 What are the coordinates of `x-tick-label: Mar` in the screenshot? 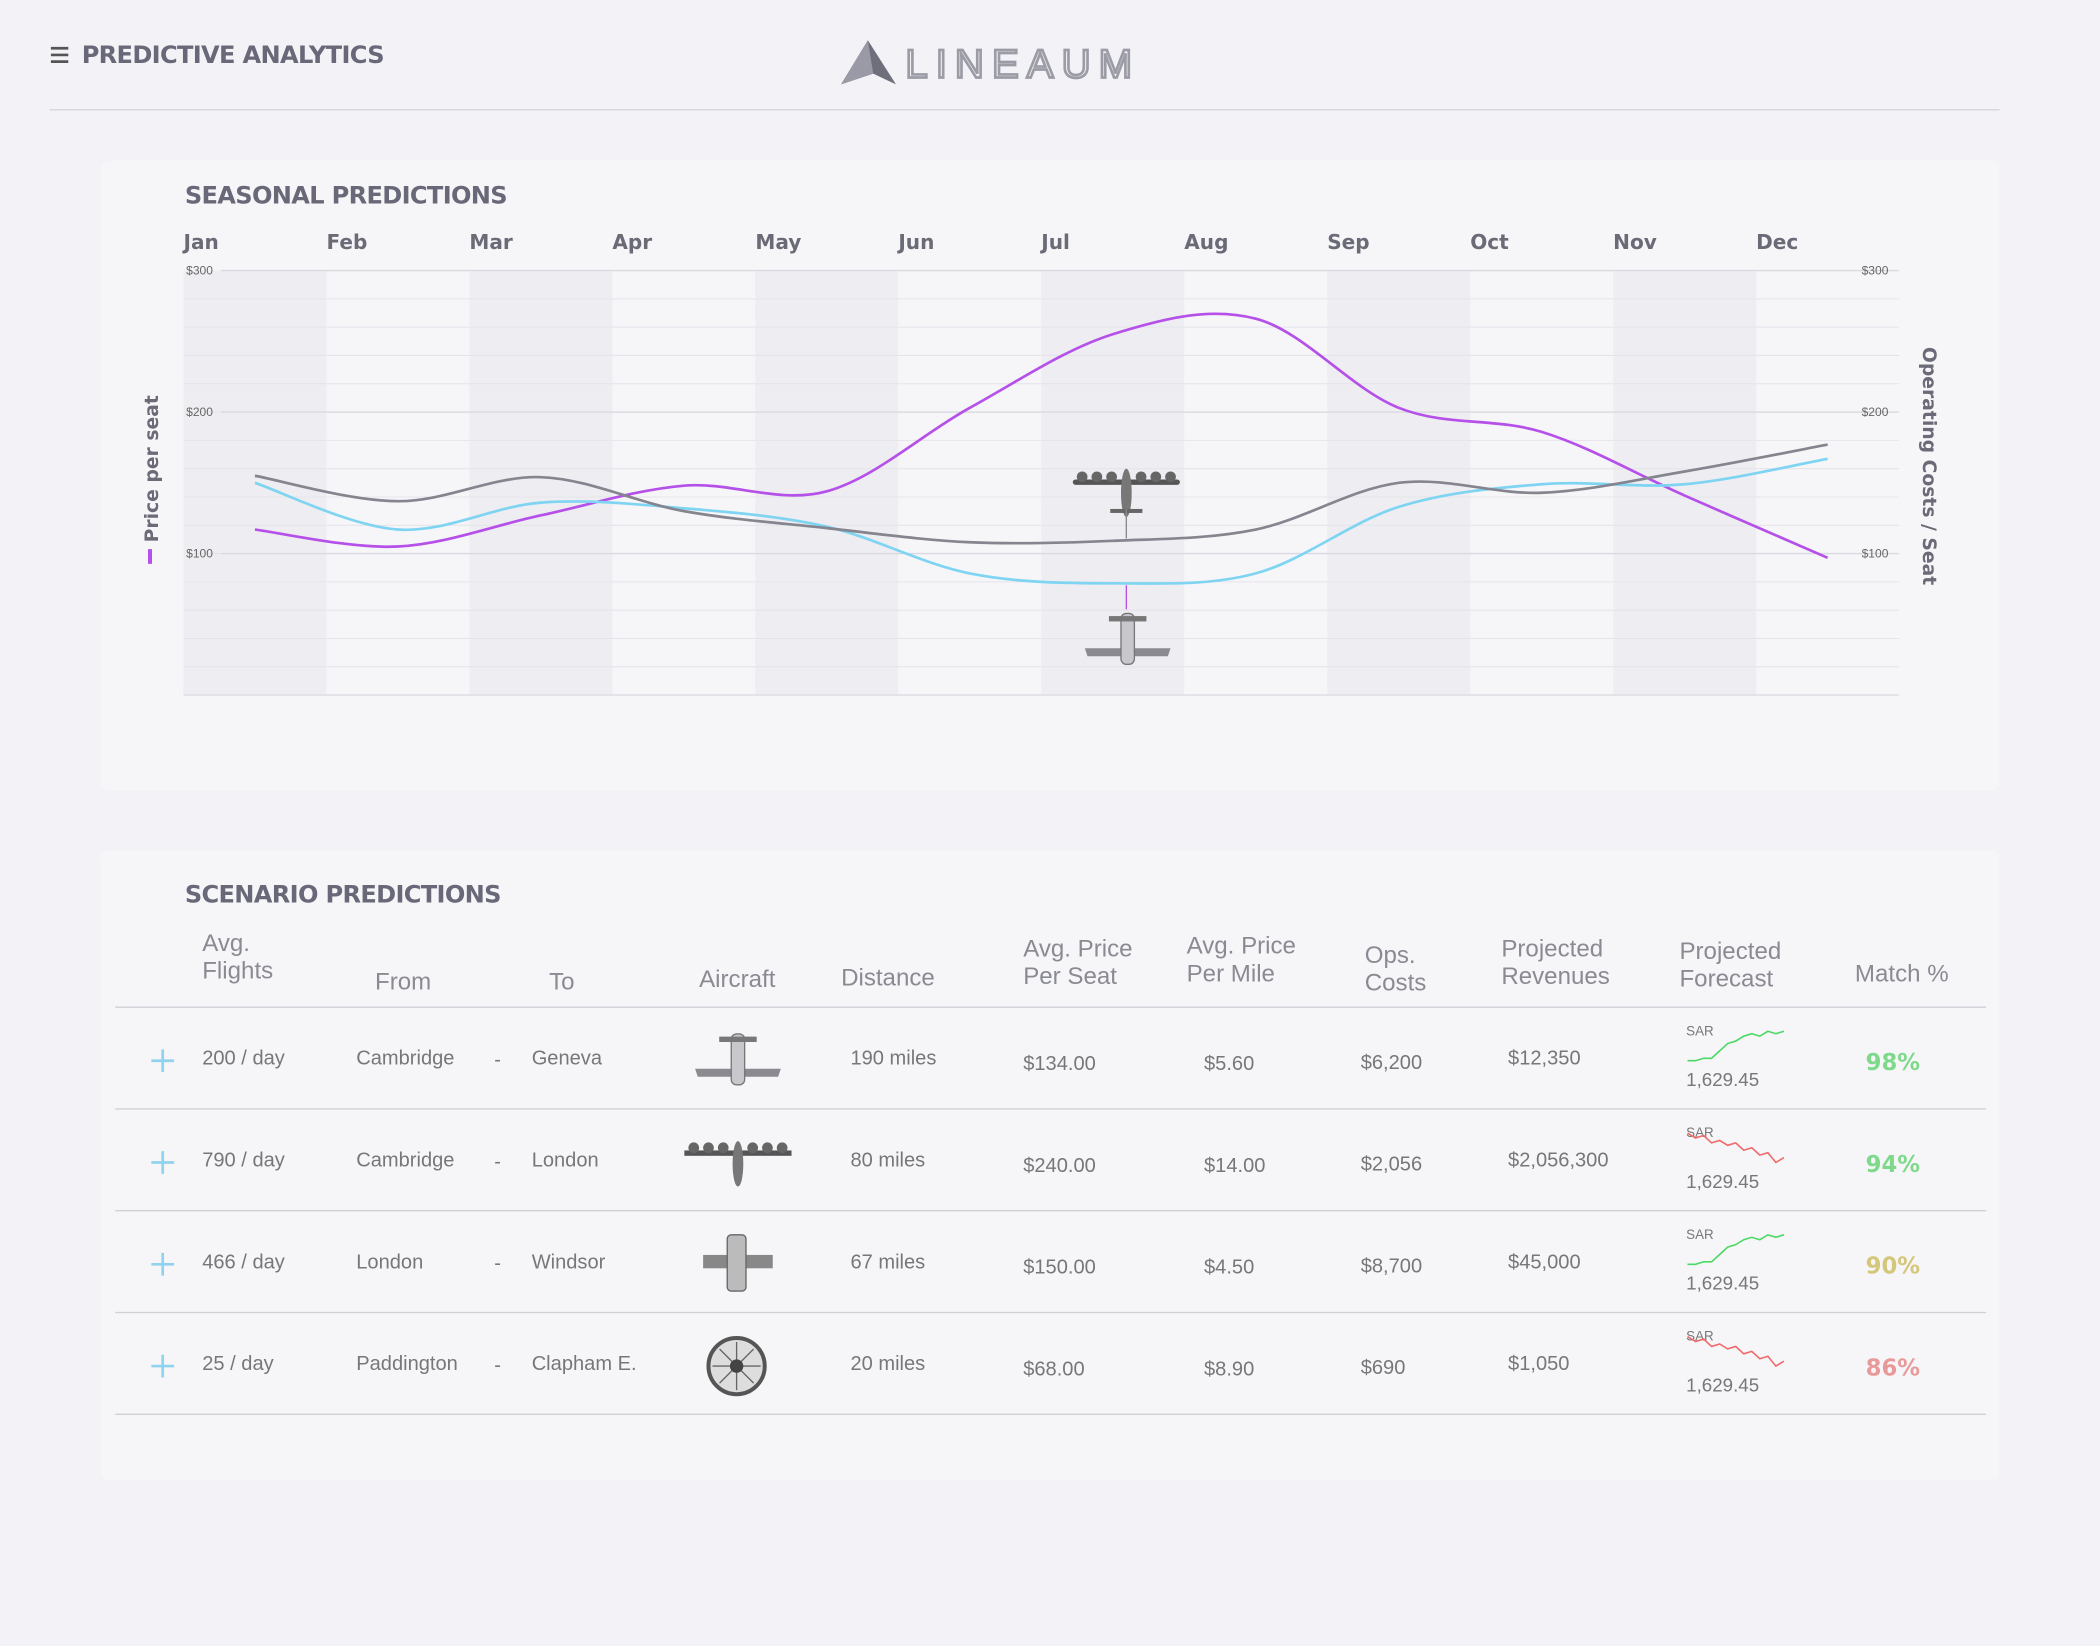 It's located at (491, 242).